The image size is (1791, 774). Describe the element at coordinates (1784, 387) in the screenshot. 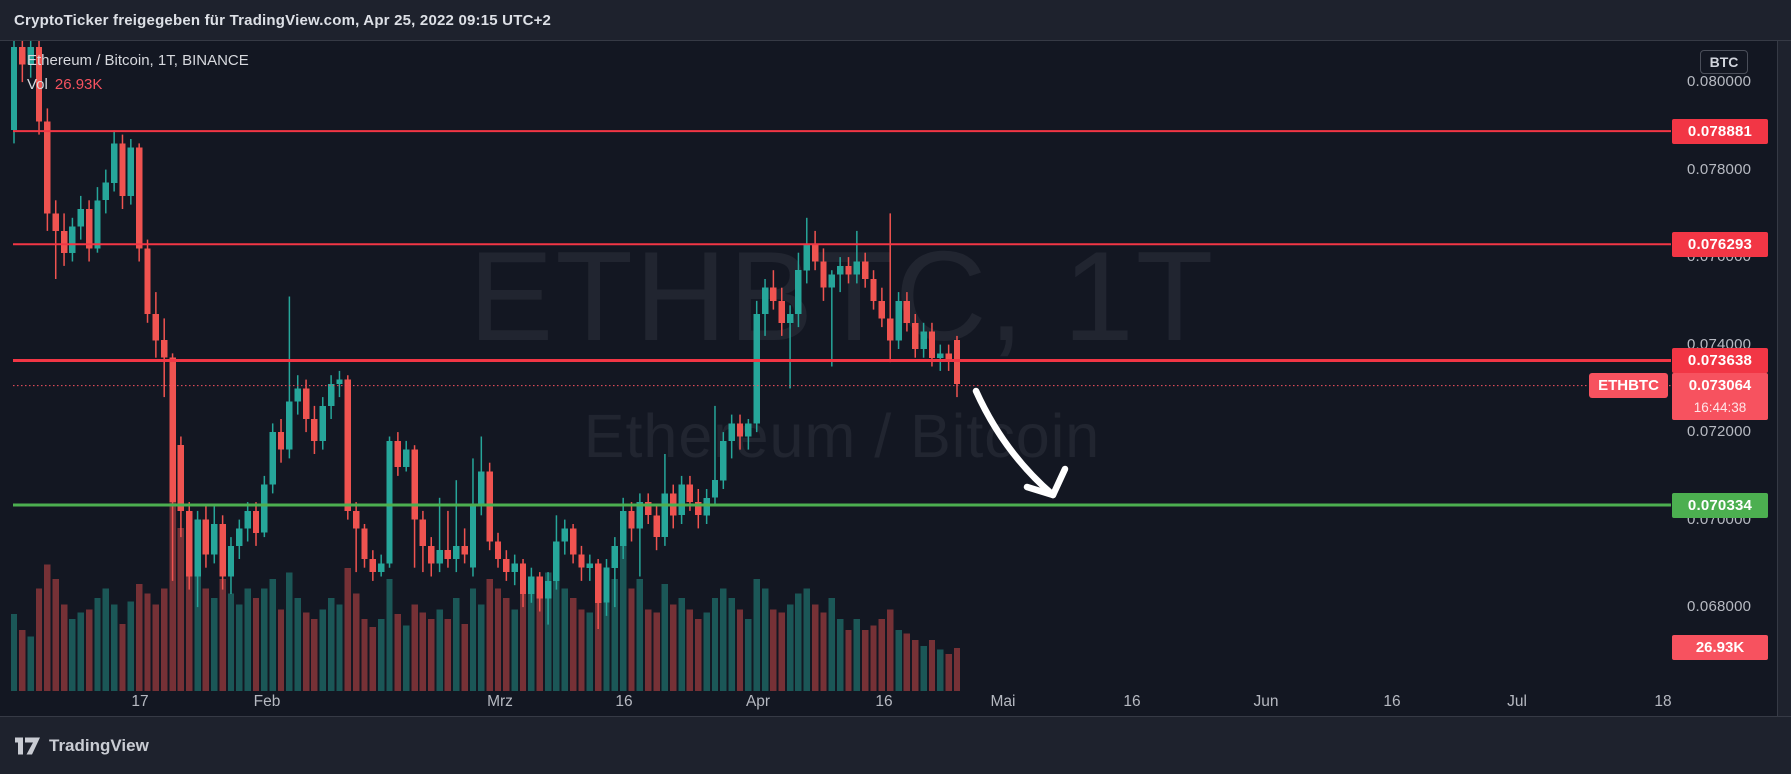

I see `right-frame` at that location.